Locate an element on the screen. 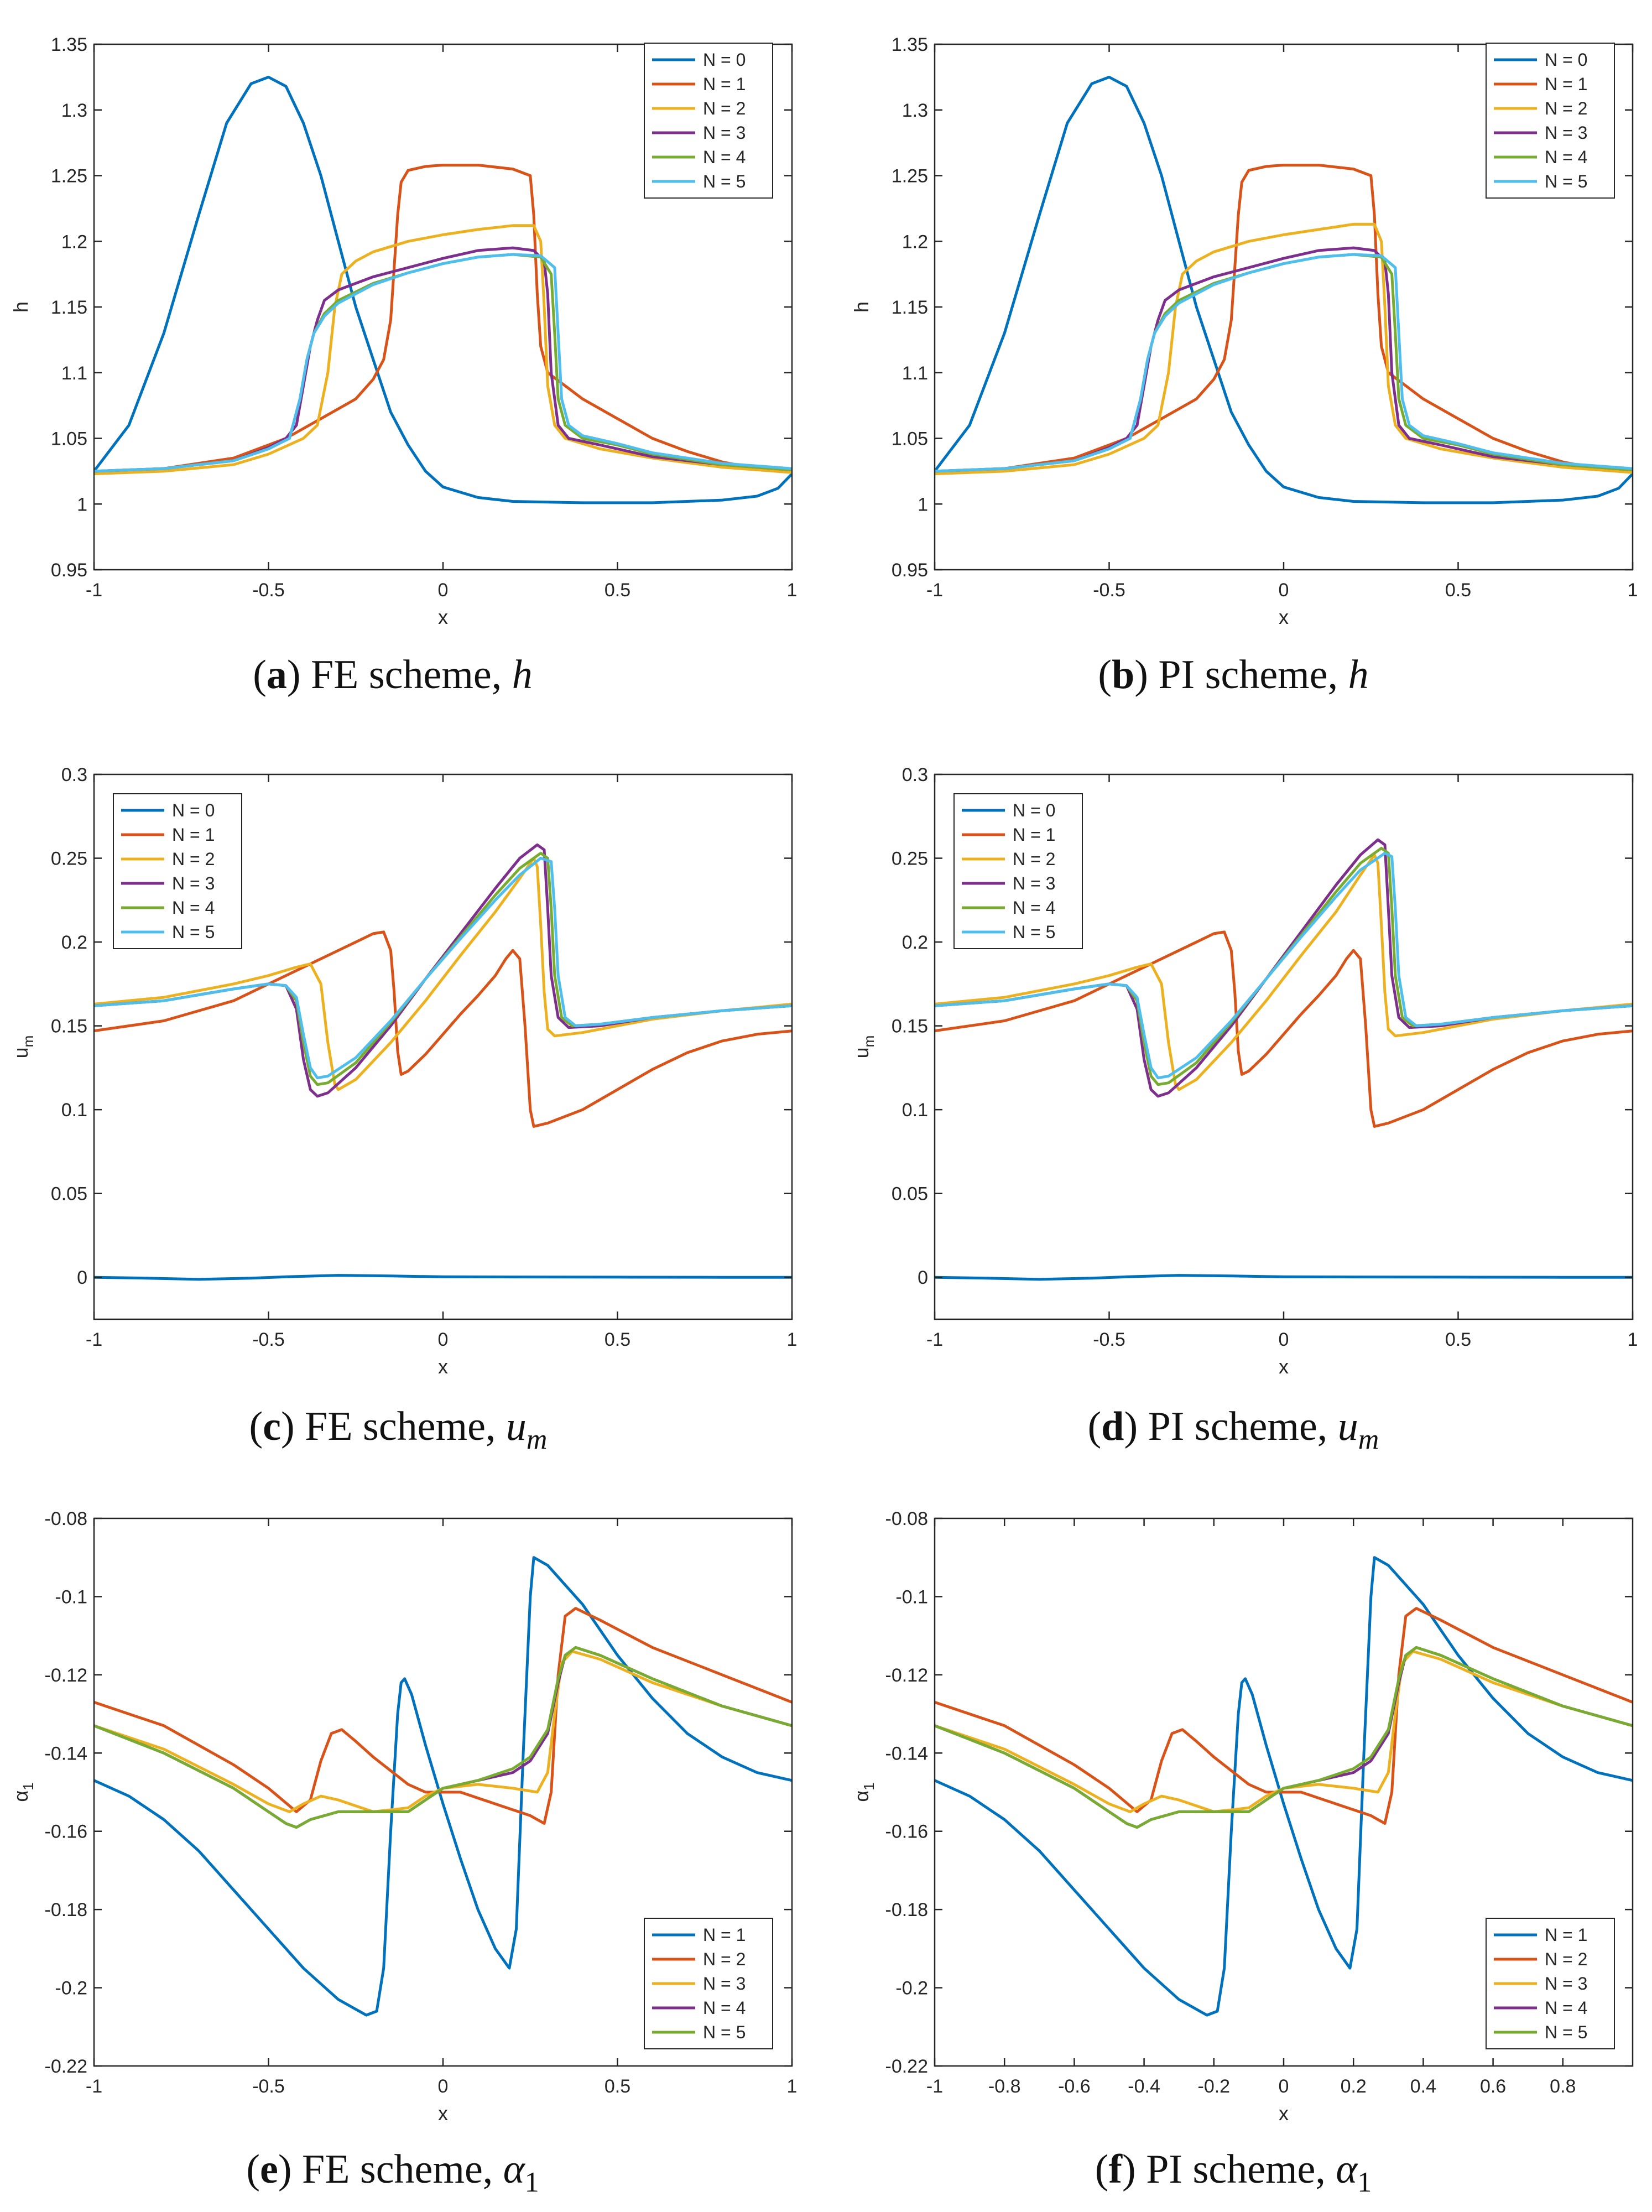 The width and height of the screenshot is (1652, 2212). y-axis-label-a: h is located at coordinates (20, 307).